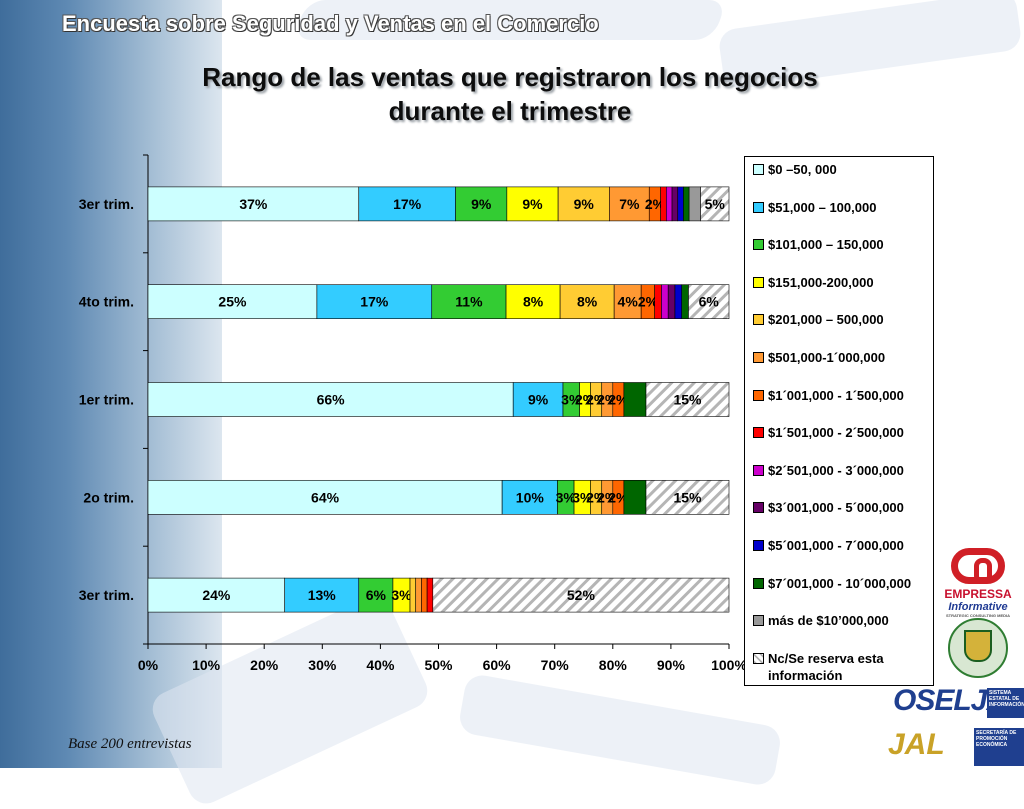 The image size is (1024, 809). I want to click on data-label: 17%, so click(374, 302).